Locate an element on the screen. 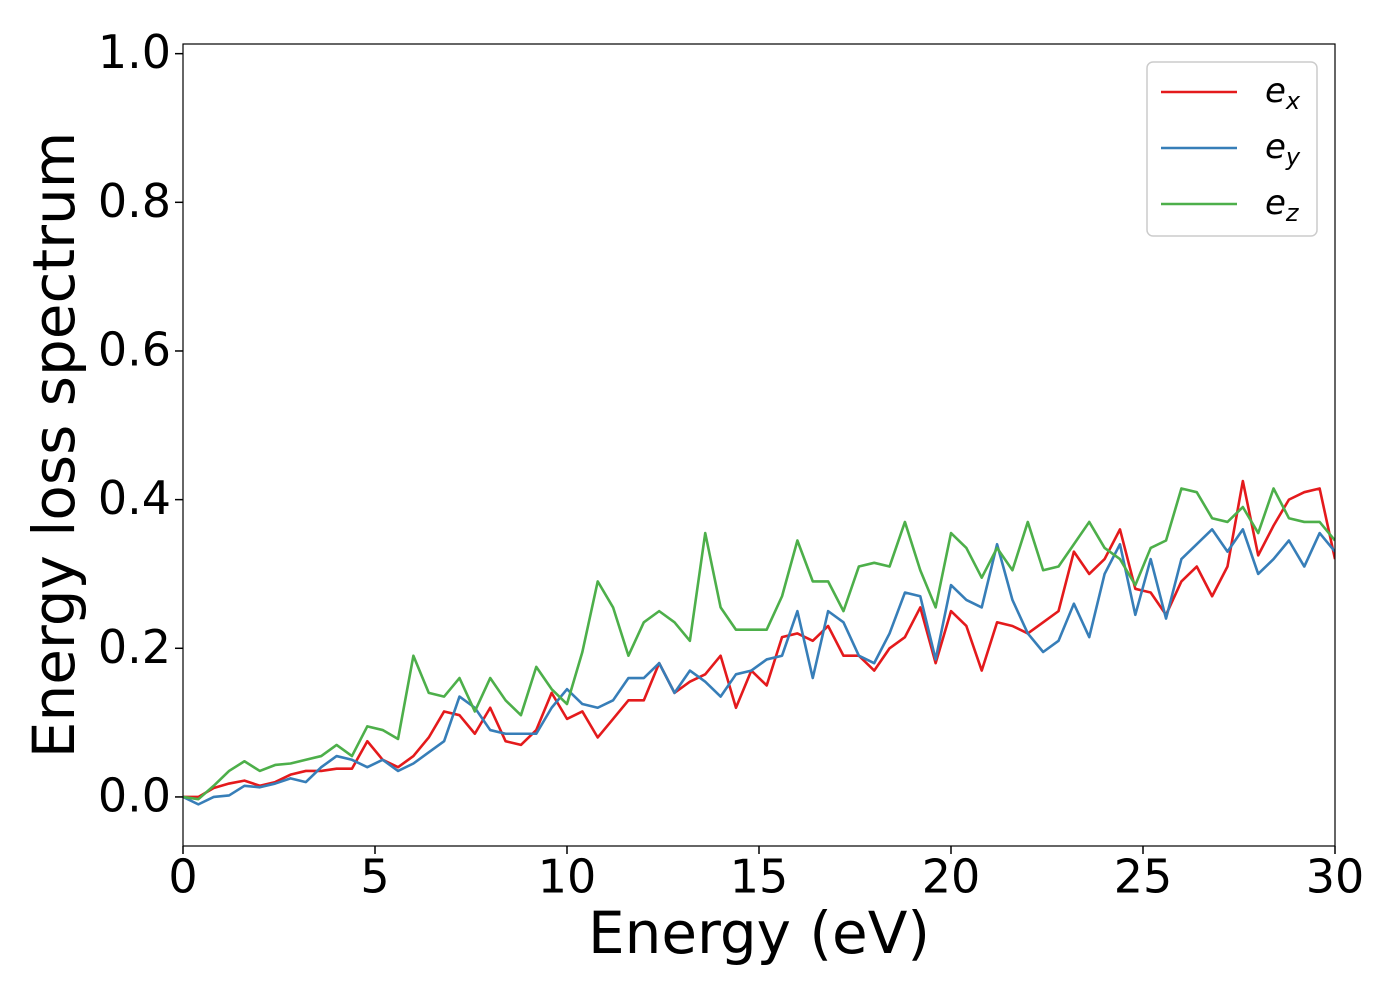 The width and height of the screenshot is (1400, 1000). y-tick-label: 1.0 is located at coordinates (134, 52).